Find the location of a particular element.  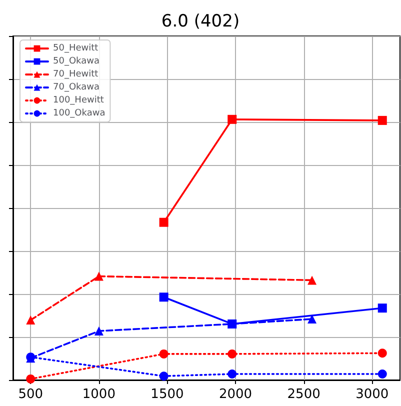

x-tick-label: 2000 is located at coordinates (235, 394).